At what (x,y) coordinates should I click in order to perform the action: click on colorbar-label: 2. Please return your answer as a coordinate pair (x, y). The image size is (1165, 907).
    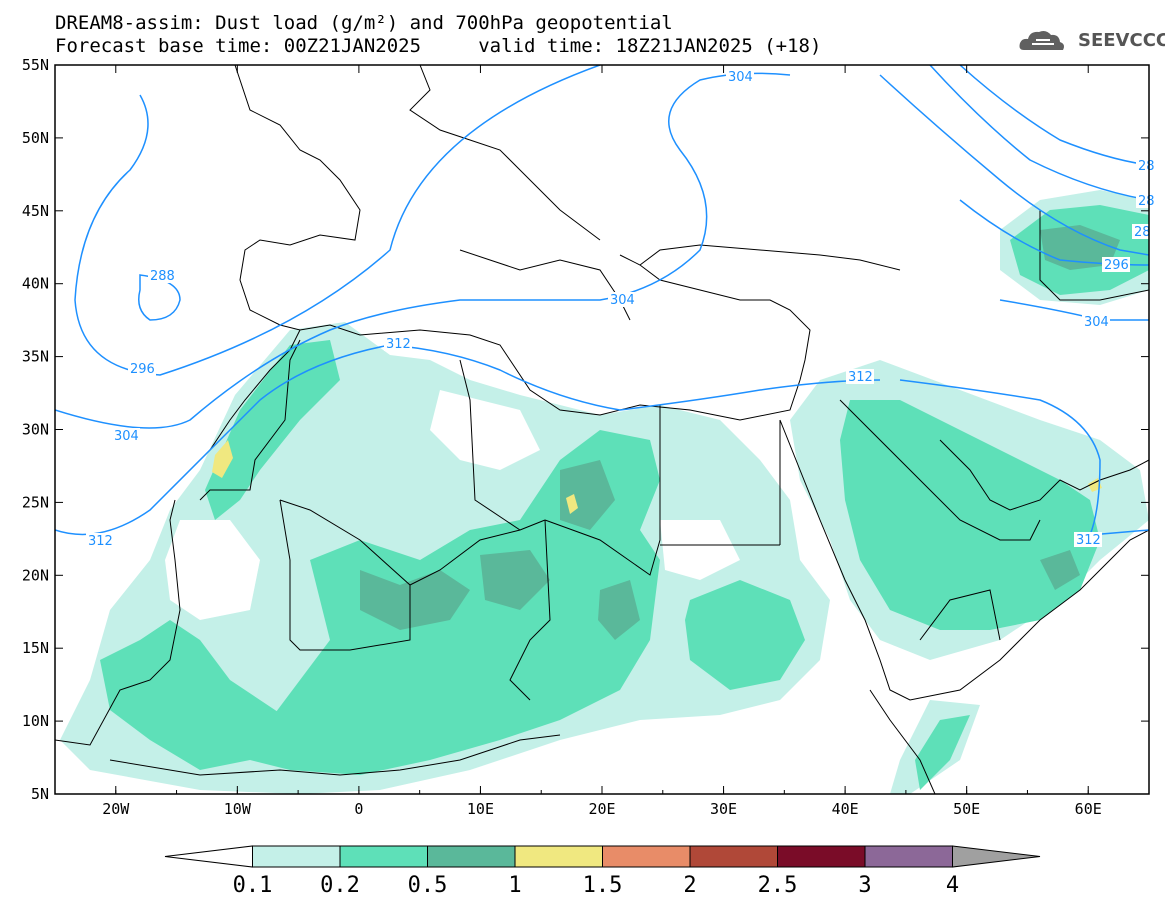
    Looking at the image, I should click on (689, 885).